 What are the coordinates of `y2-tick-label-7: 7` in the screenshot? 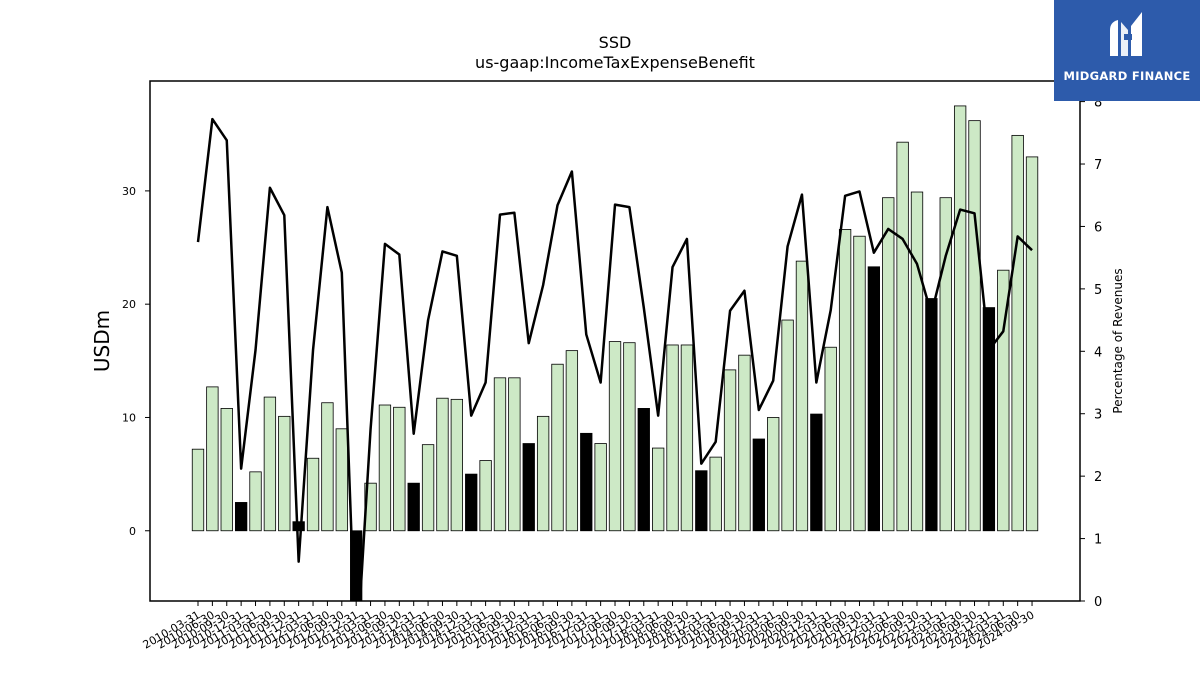 It's located at (1098, 165).